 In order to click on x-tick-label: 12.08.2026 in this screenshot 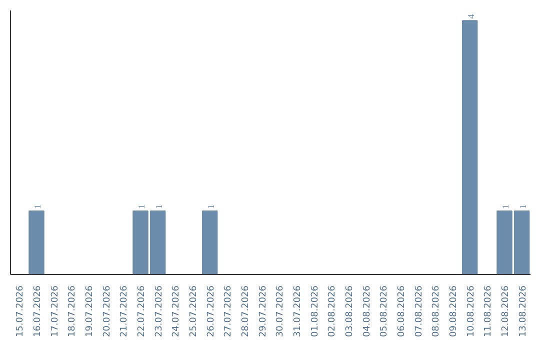, I will do `click(506, 311)`.